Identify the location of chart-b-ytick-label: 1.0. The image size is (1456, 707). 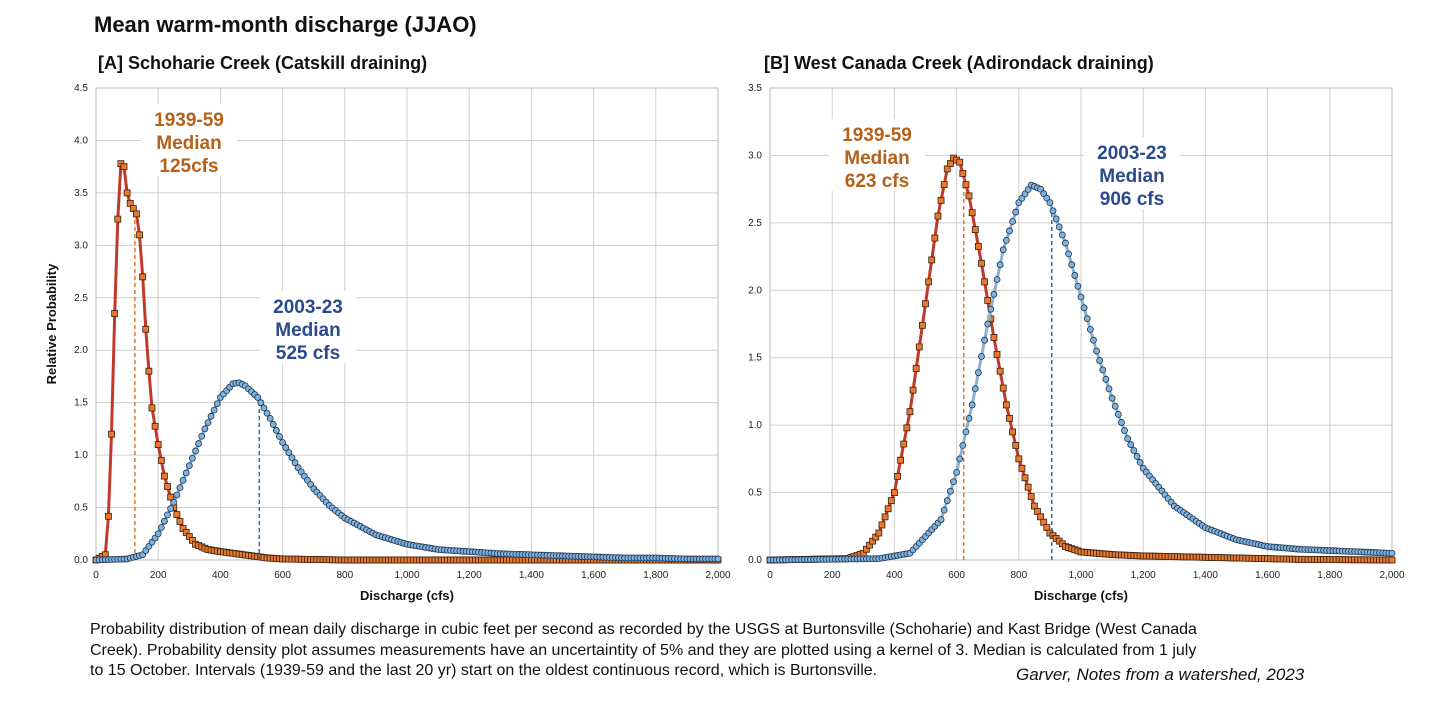
(755, 425).